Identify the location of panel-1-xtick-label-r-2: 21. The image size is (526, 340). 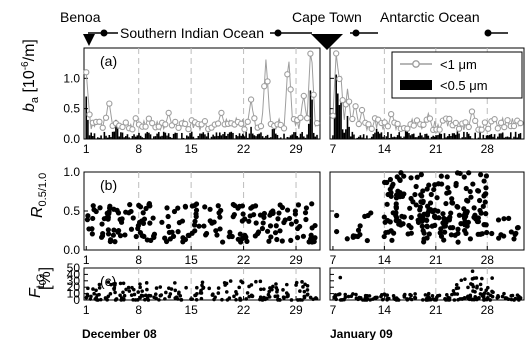
(436, 260).